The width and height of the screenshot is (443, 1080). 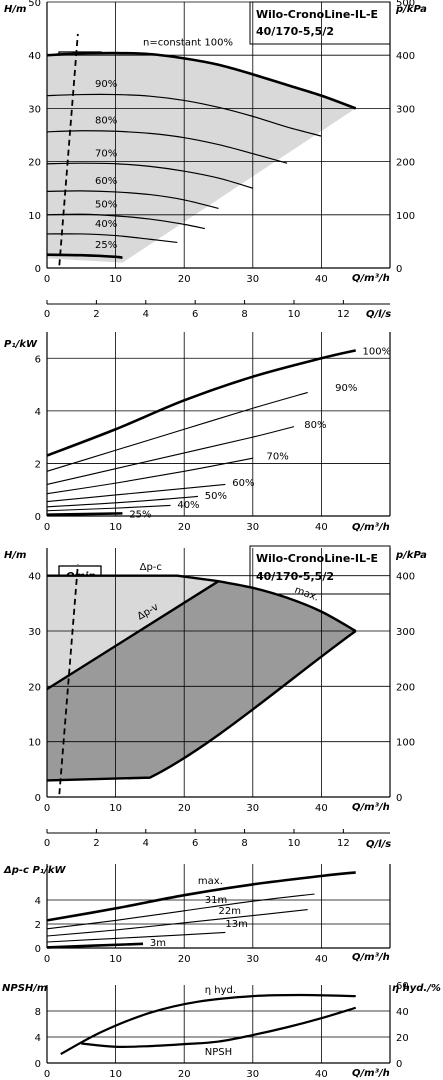 What do you see at coordinates (34, 577) in the screenshot?
I see `p3-ytick-40: 40` at bounding box center [34, 577].